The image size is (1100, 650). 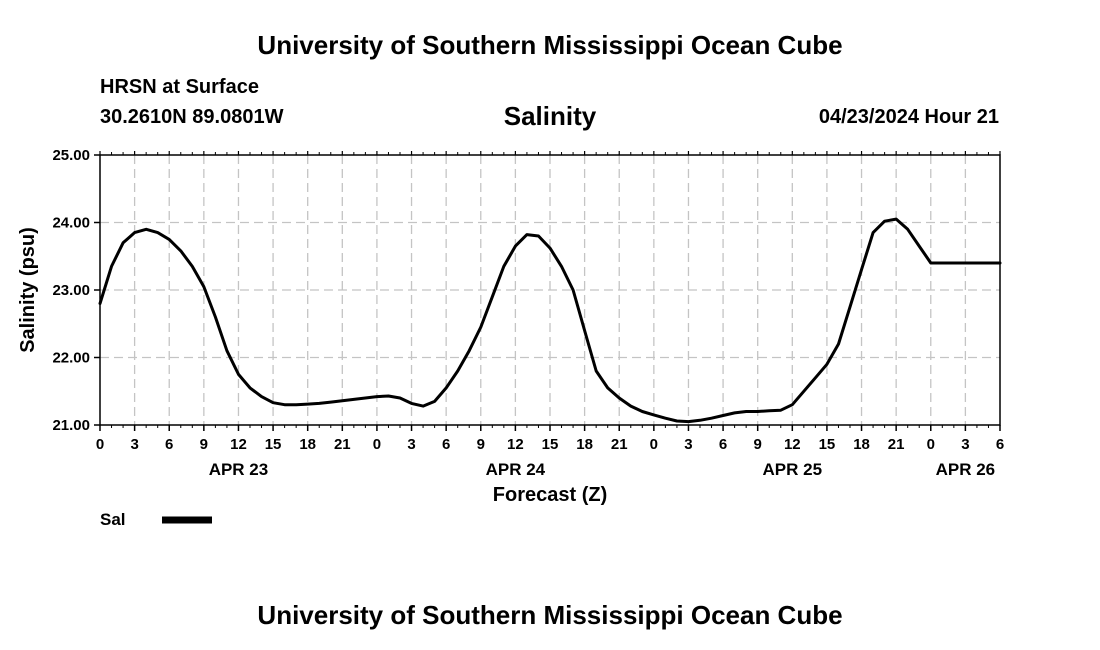 I want to click on date-label: APR 25, so click(x=793, y=469).